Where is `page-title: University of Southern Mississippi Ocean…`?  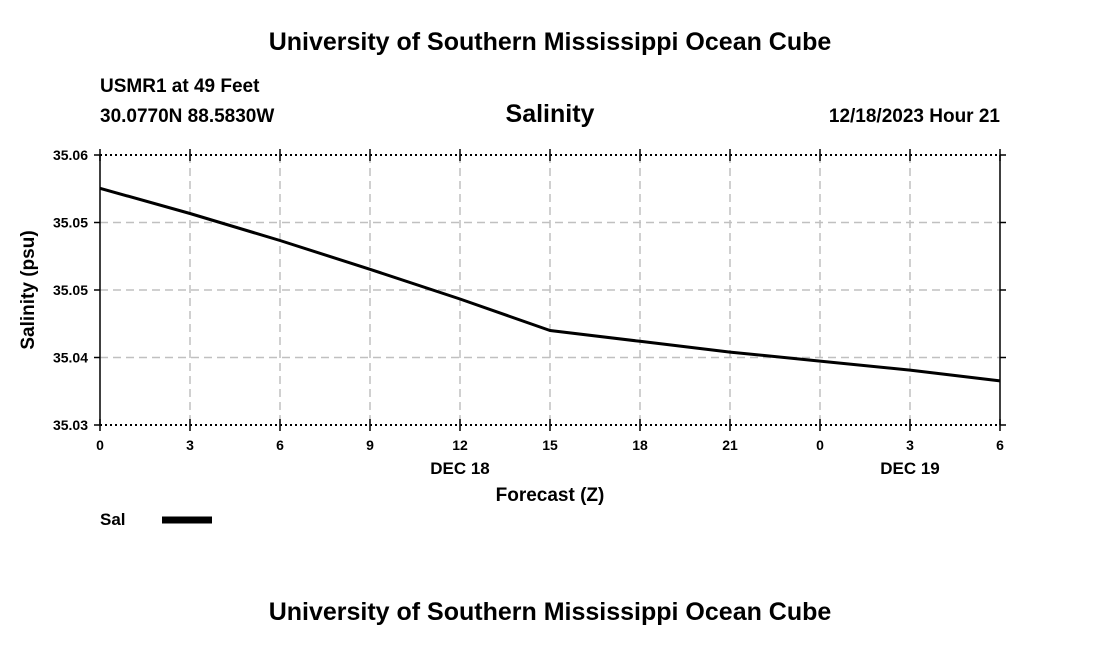 page-title: University of Southern Mississippi Ocean… is located at coordinates (550, 42).